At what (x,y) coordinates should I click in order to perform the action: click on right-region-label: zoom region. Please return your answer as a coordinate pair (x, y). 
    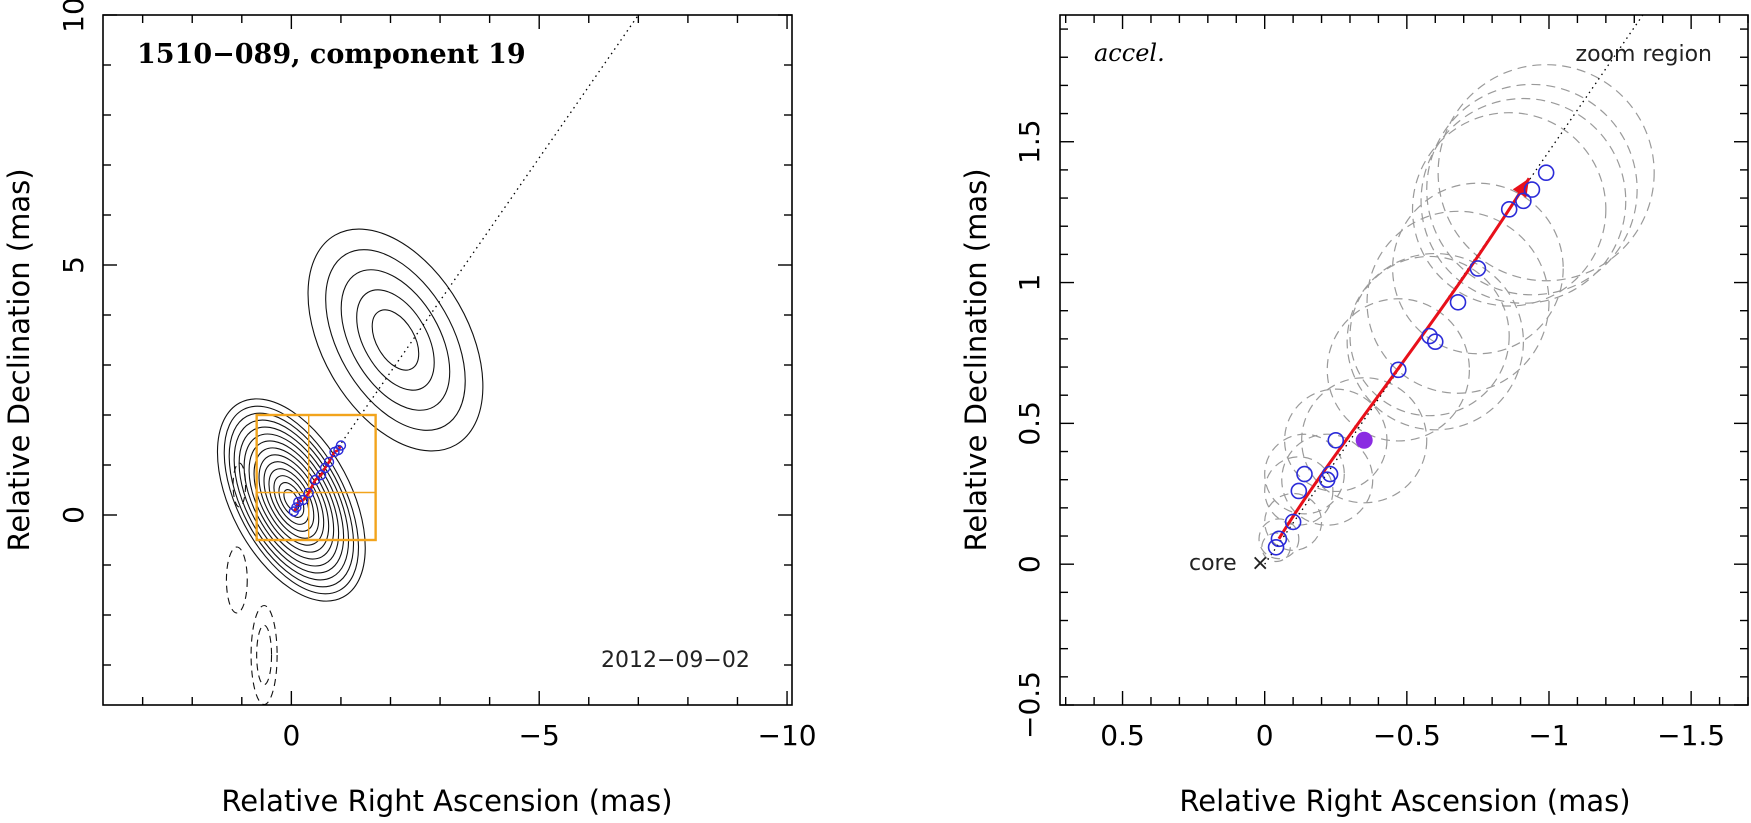
    Looking at the image, I should click on (1644, 54).